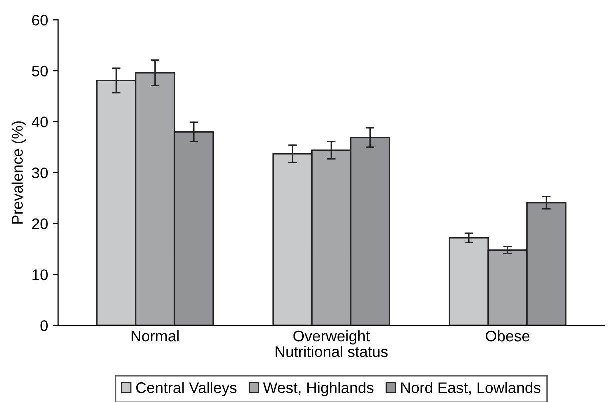 Image resolution: width=614 pixels, height=402 pixels. Describe the element at coordinates (332, 337) in the screenshot. I see `x-tick-label: Overweight` at that location.